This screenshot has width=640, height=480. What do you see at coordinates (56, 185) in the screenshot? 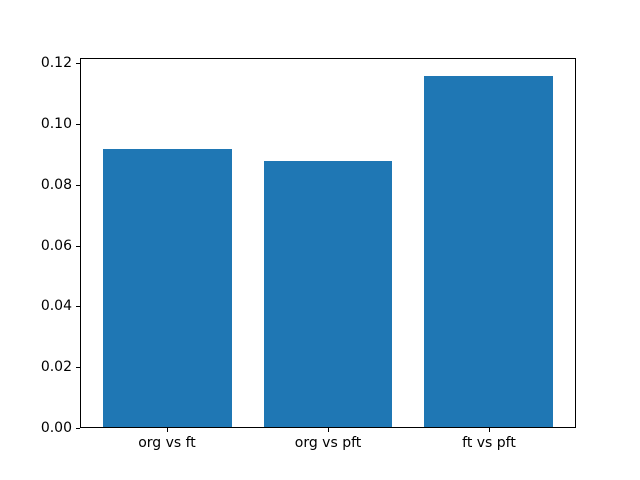
I see `y-tick-label: 0.08` at bounding box center [56, 185].